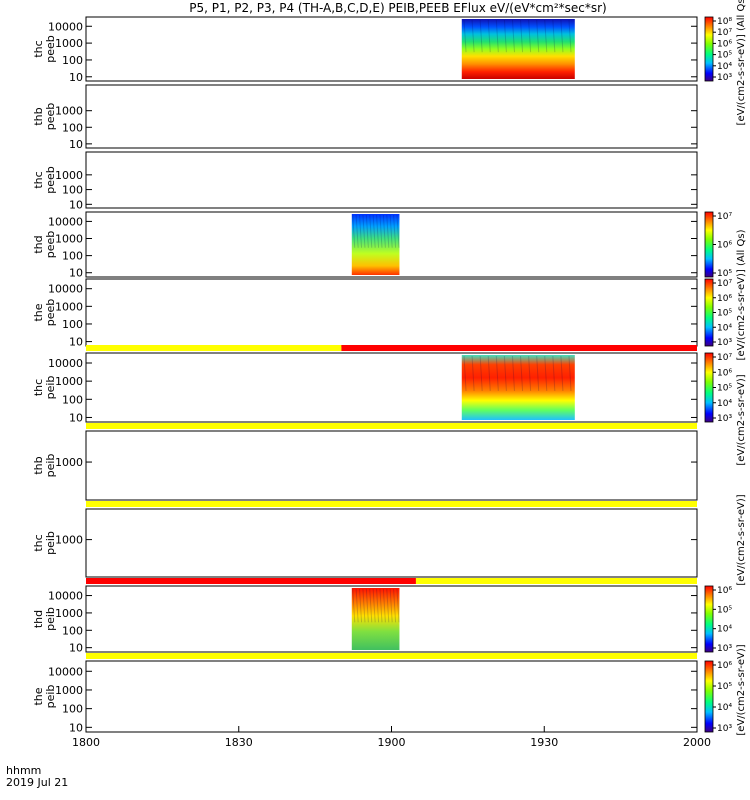  I want to click on x-tick-label: 1900, so click(392, 742).